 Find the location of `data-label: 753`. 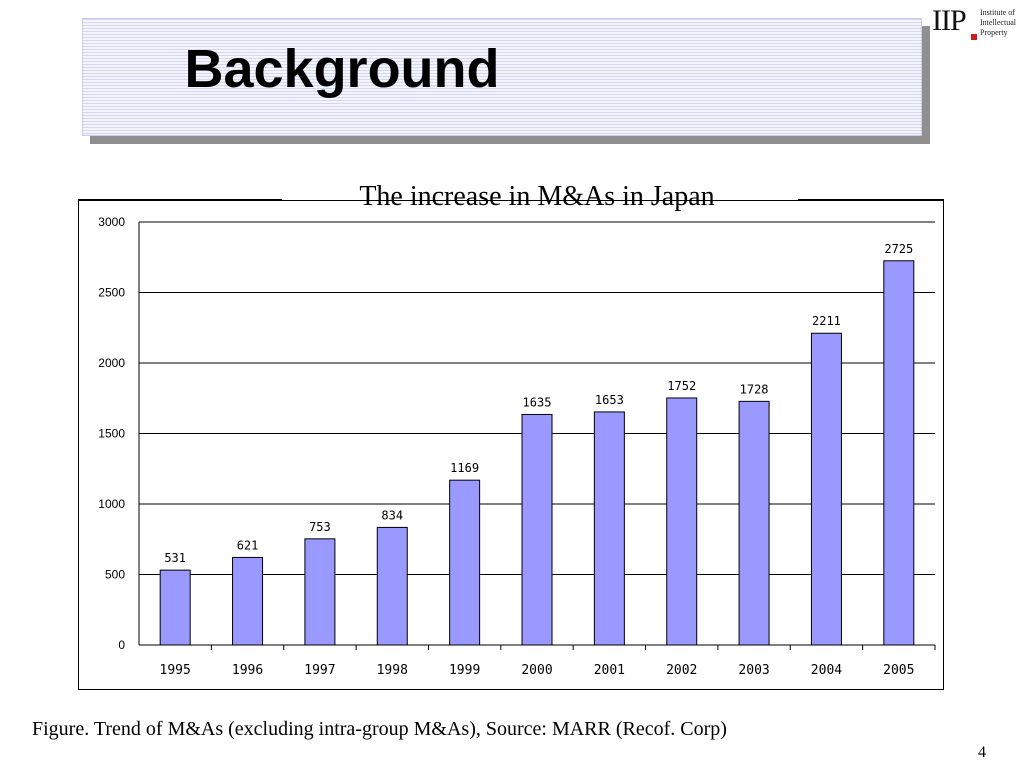

data-label: 753 is located at coordinates (320, 527).